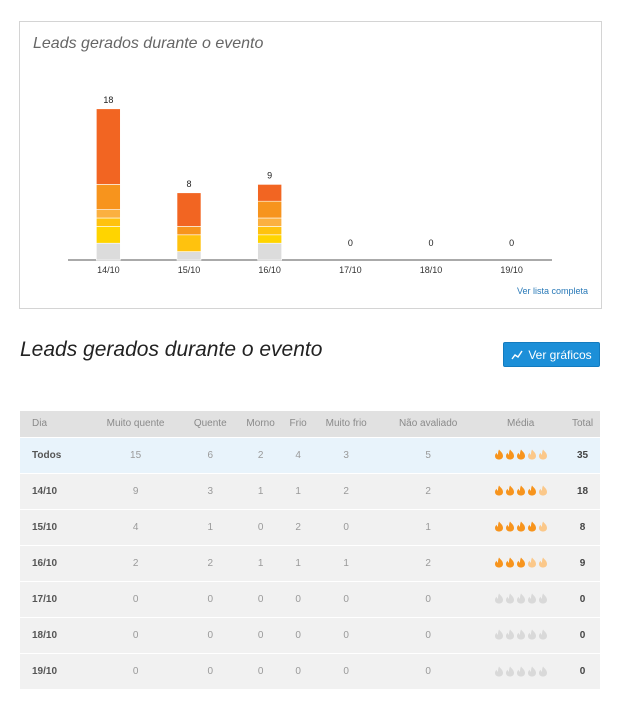  I want to click on x-tick-label: 16/10, so click(269, 270).